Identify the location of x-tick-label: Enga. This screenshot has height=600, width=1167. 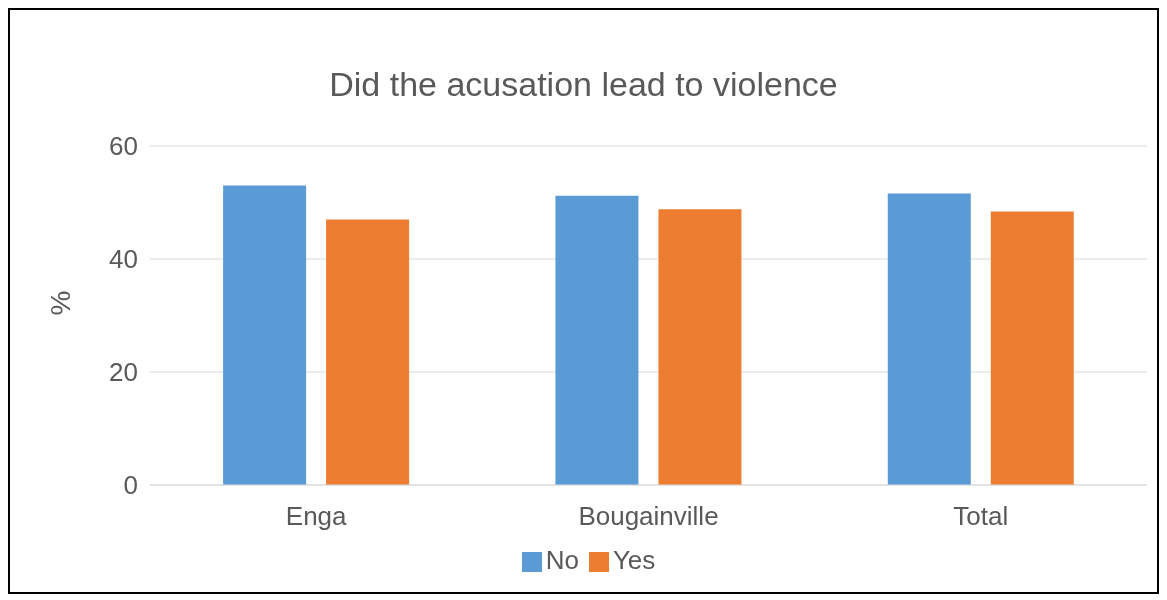
(316, 516).